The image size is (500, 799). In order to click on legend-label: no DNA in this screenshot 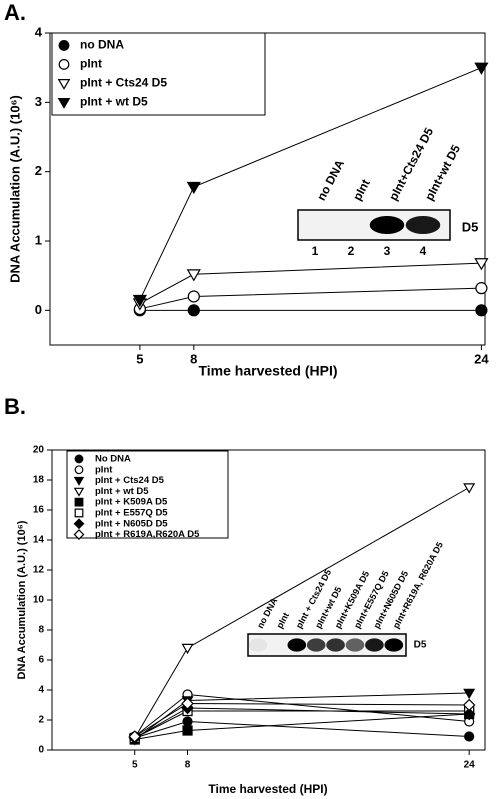, I will do `click(102, 45)`.